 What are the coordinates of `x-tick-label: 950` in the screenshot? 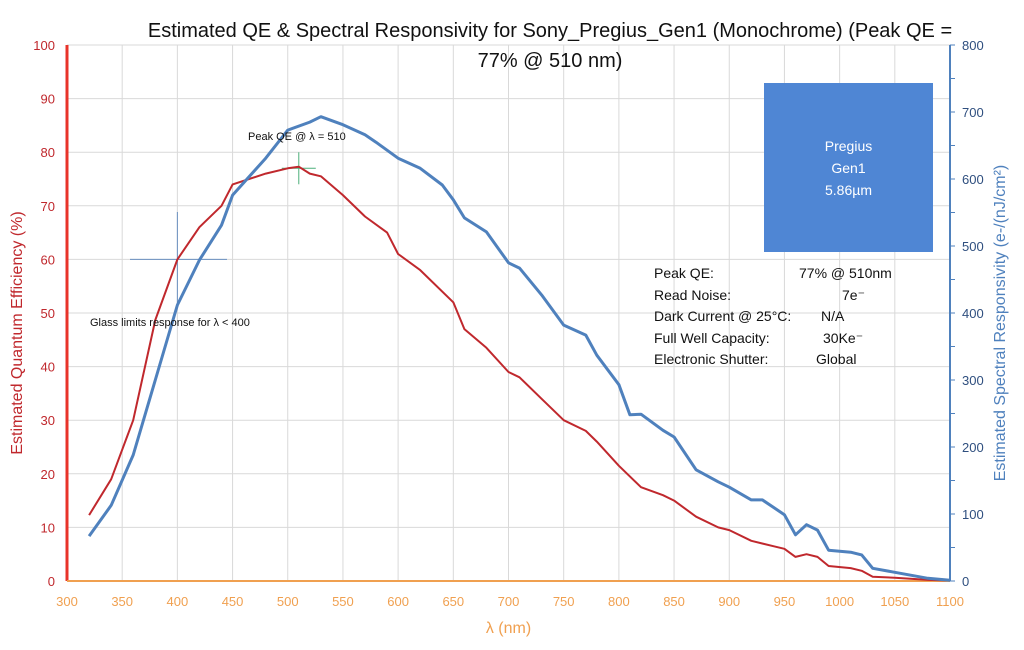 It's located at (785, 601).